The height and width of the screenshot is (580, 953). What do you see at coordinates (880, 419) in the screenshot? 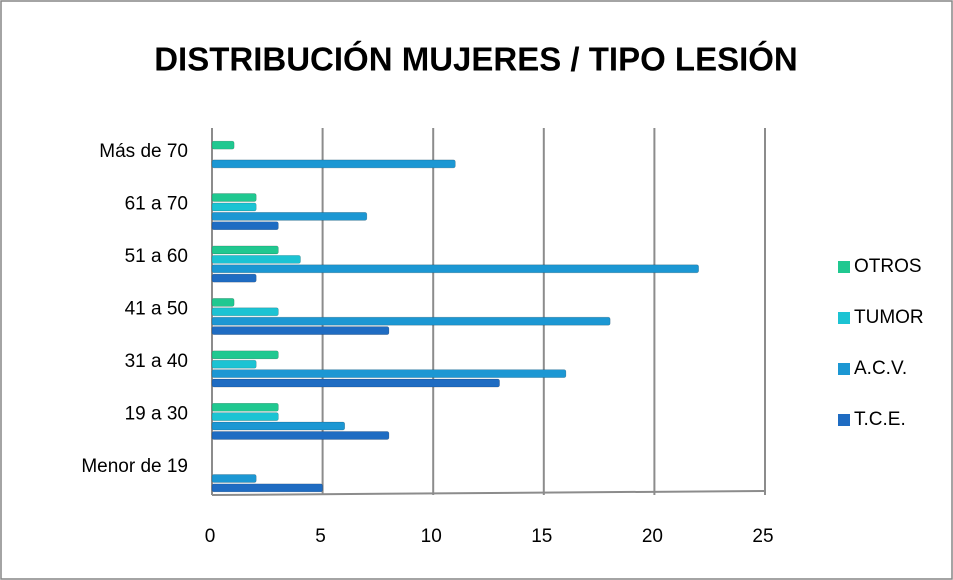
I see `legend-label: T.C.E.` at bounding box center [880, 419].